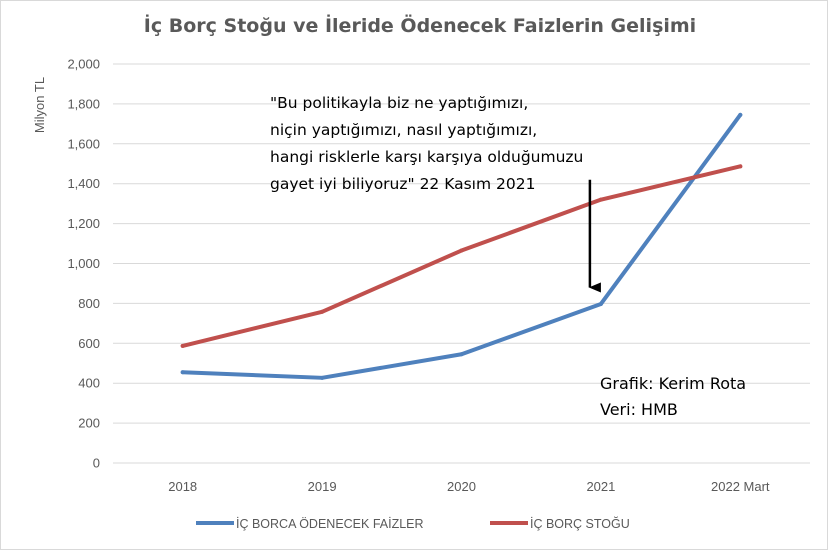 This screenshot has width=828, height=550. What do you see at coordinates (580, 523) in the screenshot?
I see `legend-label-2: İÇ BORÇ STOĞU` at bounding box center [580, 523].